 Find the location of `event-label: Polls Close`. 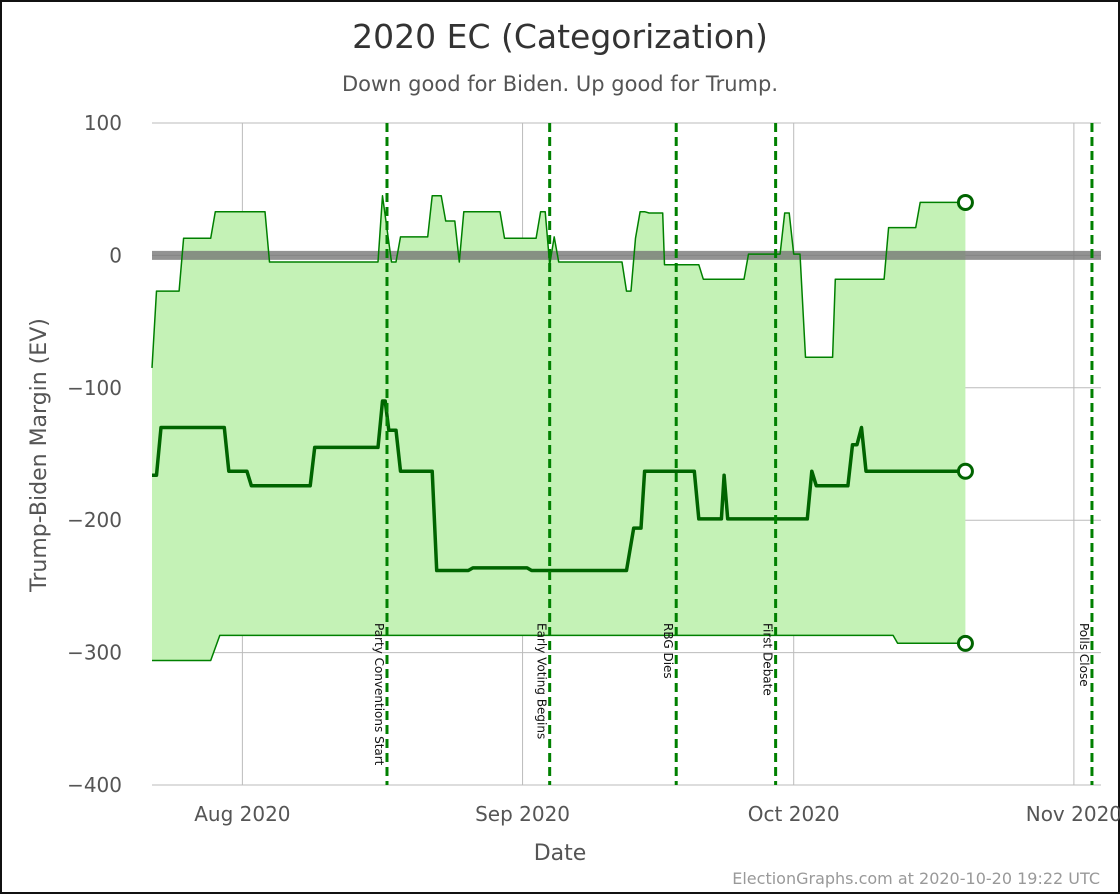

event-label: Polls Close is located at coordinates (1084, 655).